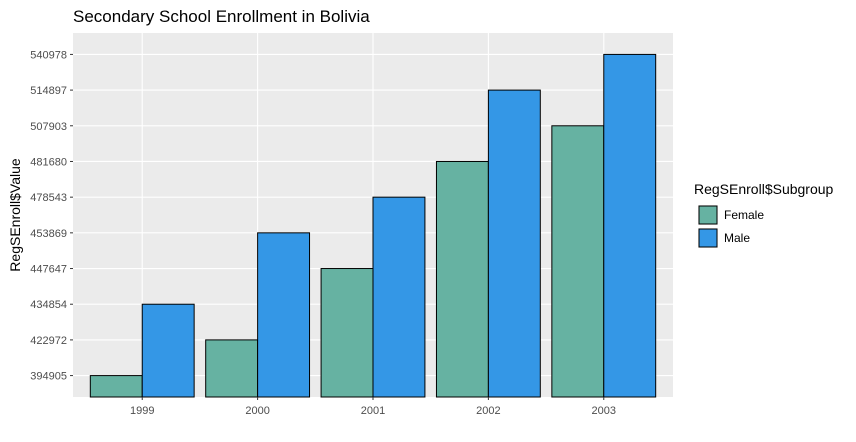 This screenshot has height=442, width=856. I want to click on x-tick-label: 2001, so click(373, 411).